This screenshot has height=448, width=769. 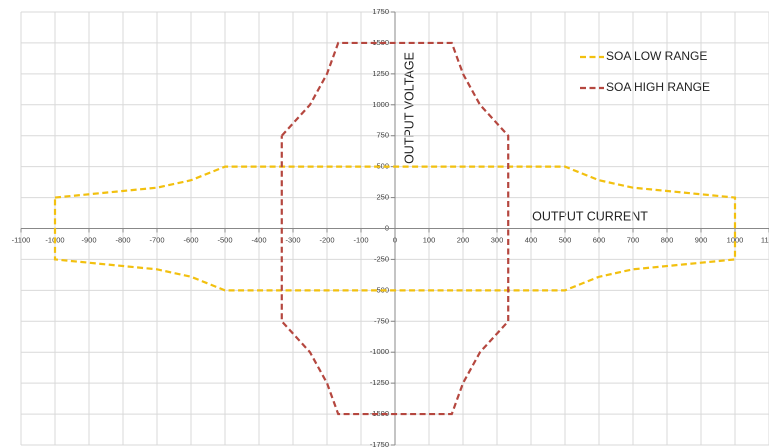 What do you see at coordinates (381, 320) in the screenshot?
I see `y-tick-label: -750` at bounding box center [381, 320].